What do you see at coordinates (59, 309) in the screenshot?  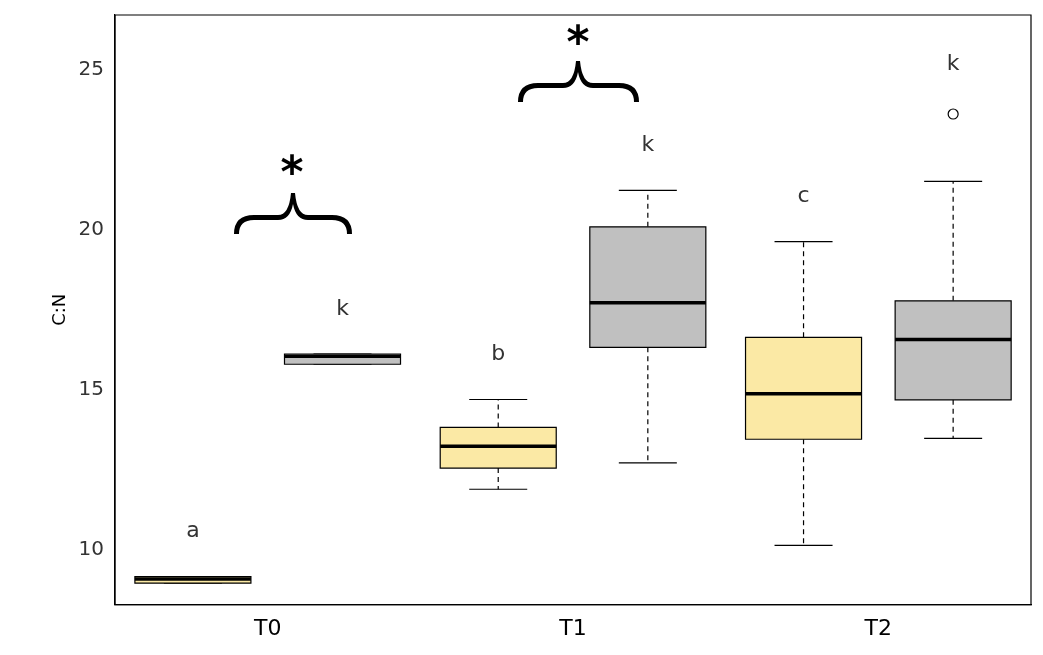 I see `y-axis-title: C:N` at bounding box center [59, 309].